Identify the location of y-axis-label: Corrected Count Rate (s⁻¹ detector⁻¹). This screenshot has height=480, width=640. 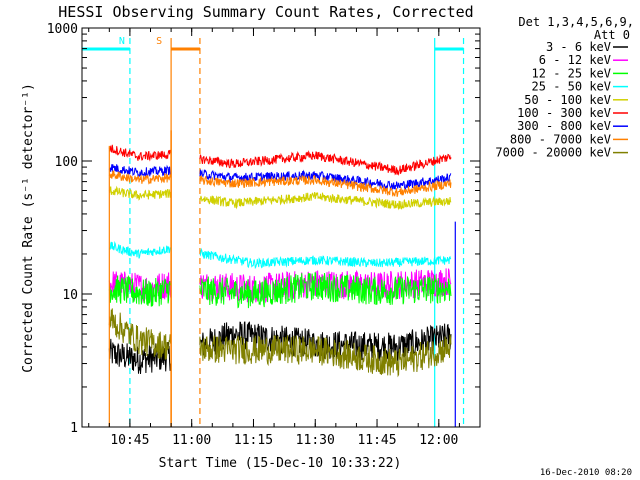
(28, 228).